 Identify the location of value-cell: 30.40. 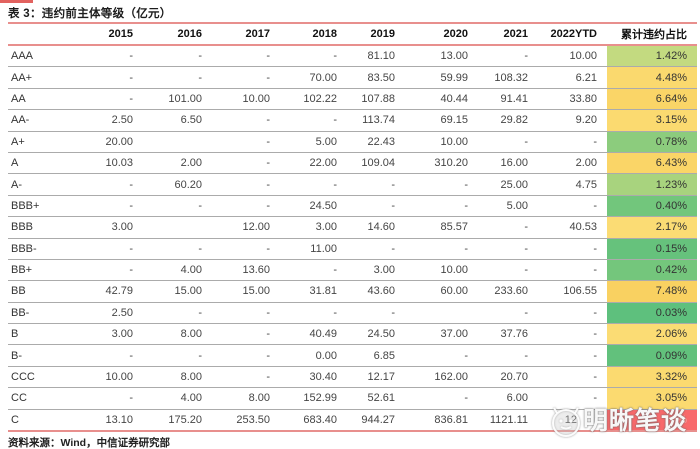
(313, 376).